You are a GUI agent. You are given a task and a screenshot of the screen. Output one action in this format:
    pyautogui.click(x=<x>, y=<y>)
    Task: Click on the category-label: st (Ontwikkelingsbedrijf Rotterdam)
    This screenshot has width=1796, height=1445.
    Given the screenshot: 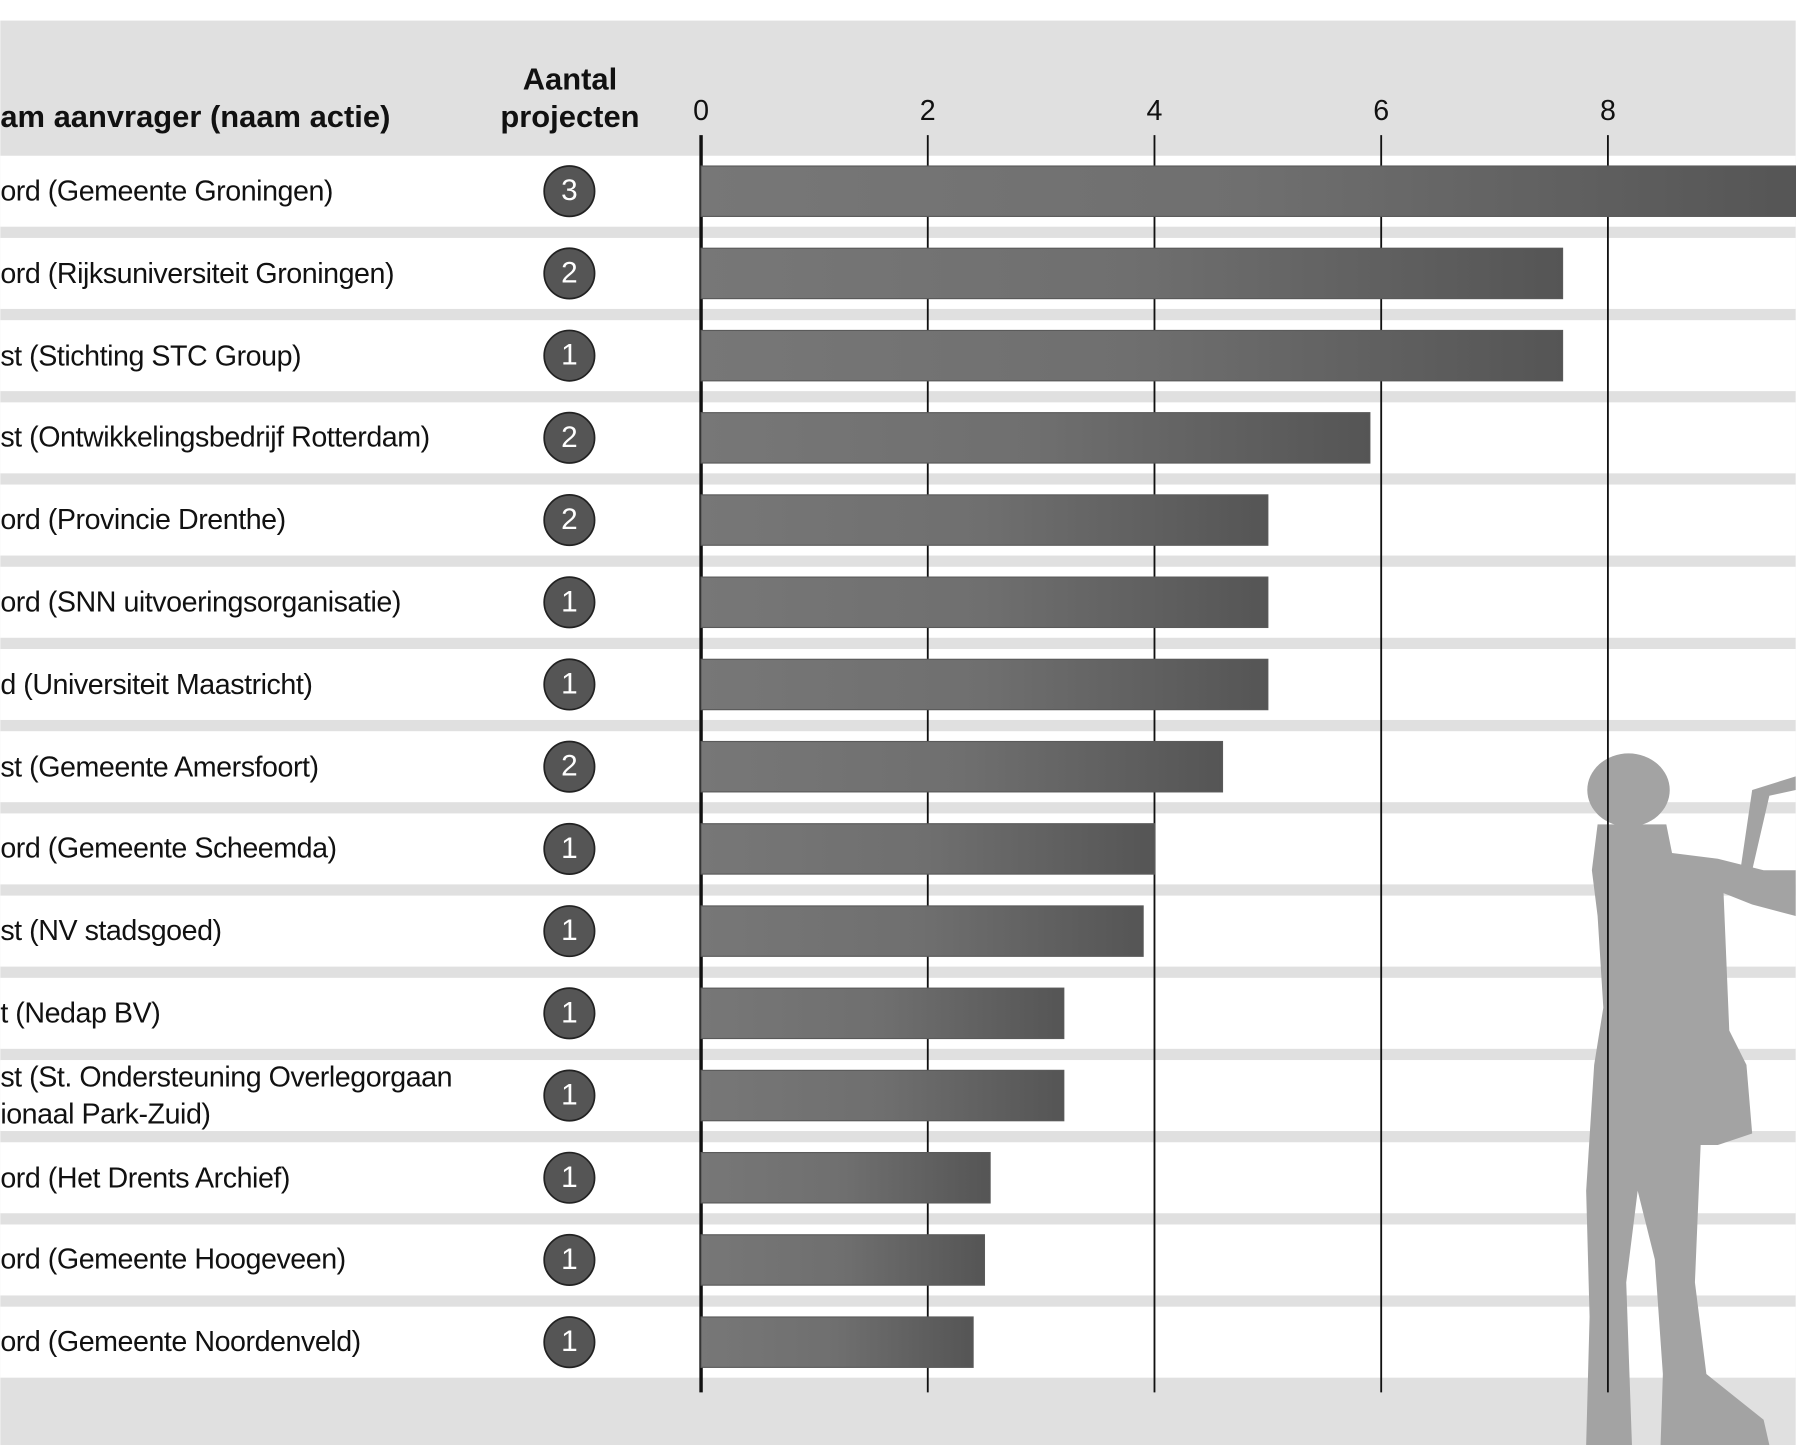 What is the action you would take?
    pyautogui.click(x=215, y=437)
    